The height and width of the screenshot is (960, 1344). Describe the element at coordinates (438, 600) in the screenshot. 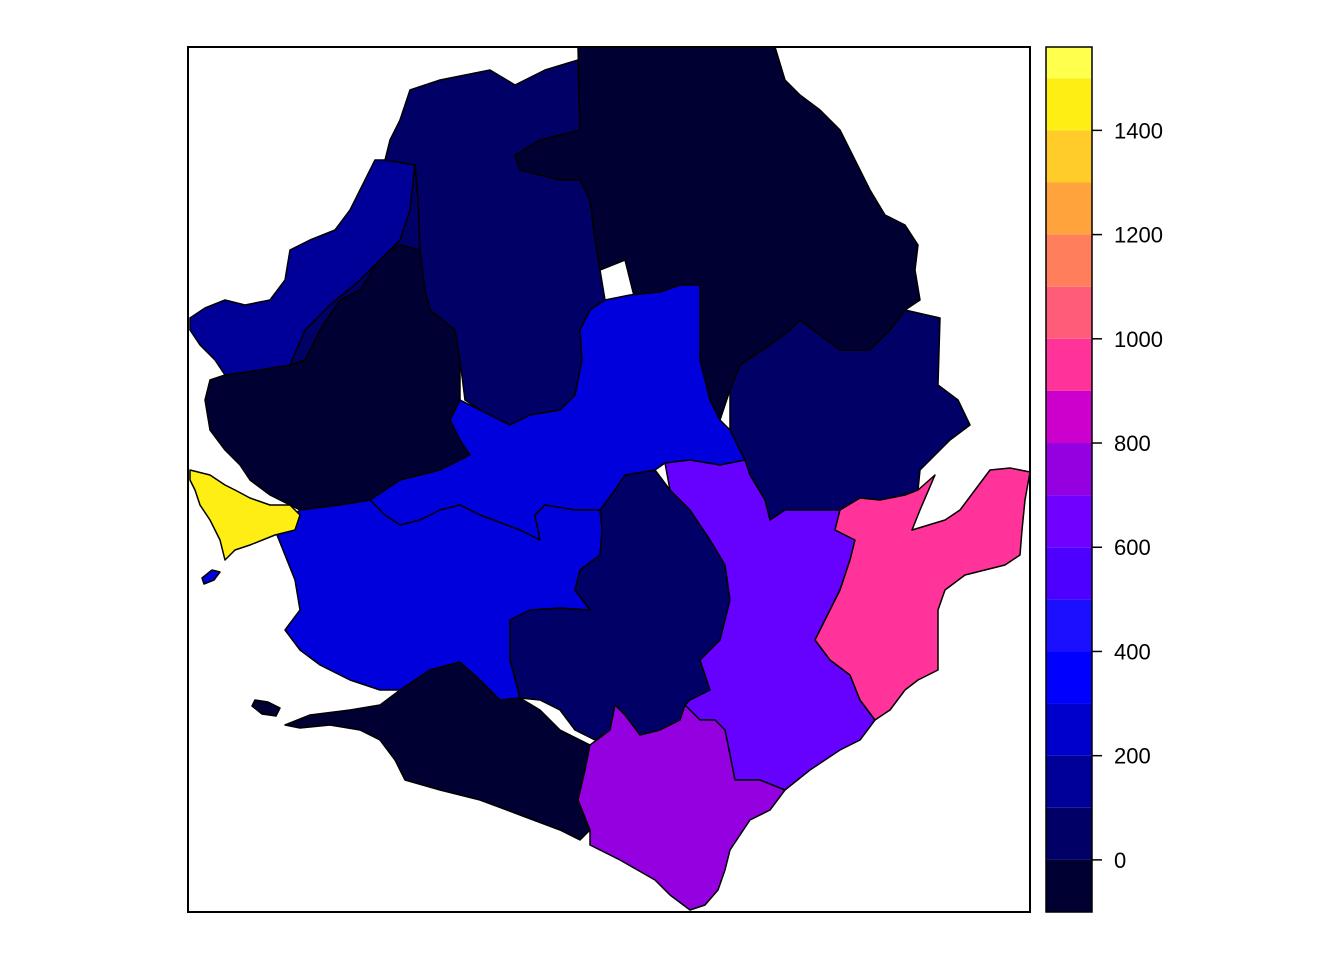

I see `region-southwest` at that location.